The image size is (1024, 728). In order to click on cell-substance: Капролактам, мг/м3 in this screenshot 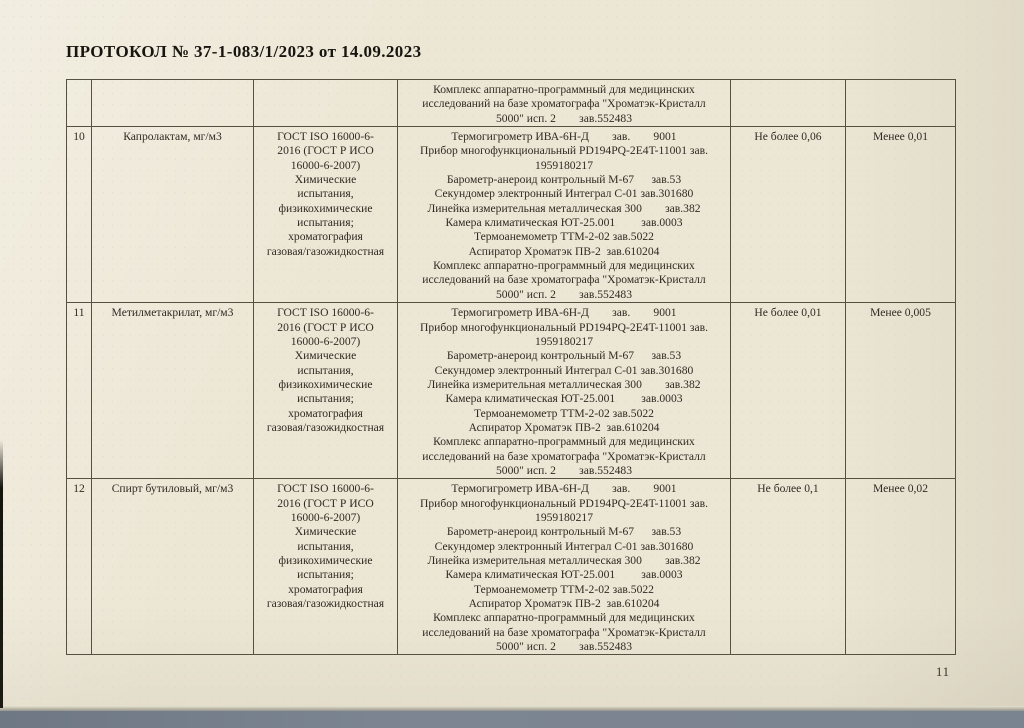, I will do `click(172, 215)`.